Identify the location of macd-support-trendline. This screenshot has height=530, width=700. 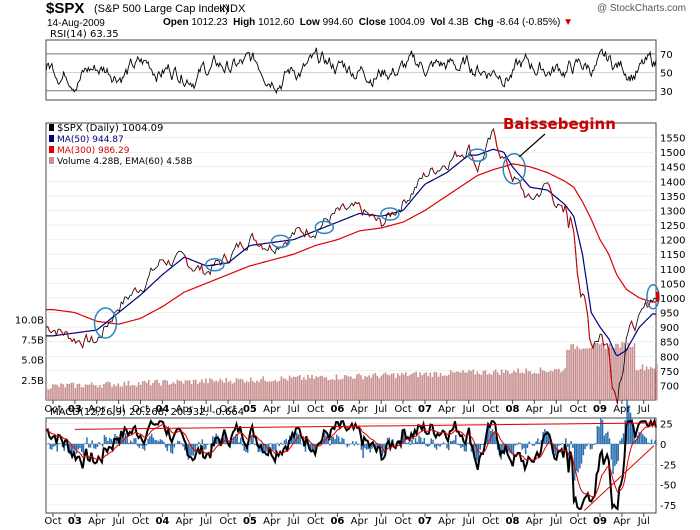
(619, 478).